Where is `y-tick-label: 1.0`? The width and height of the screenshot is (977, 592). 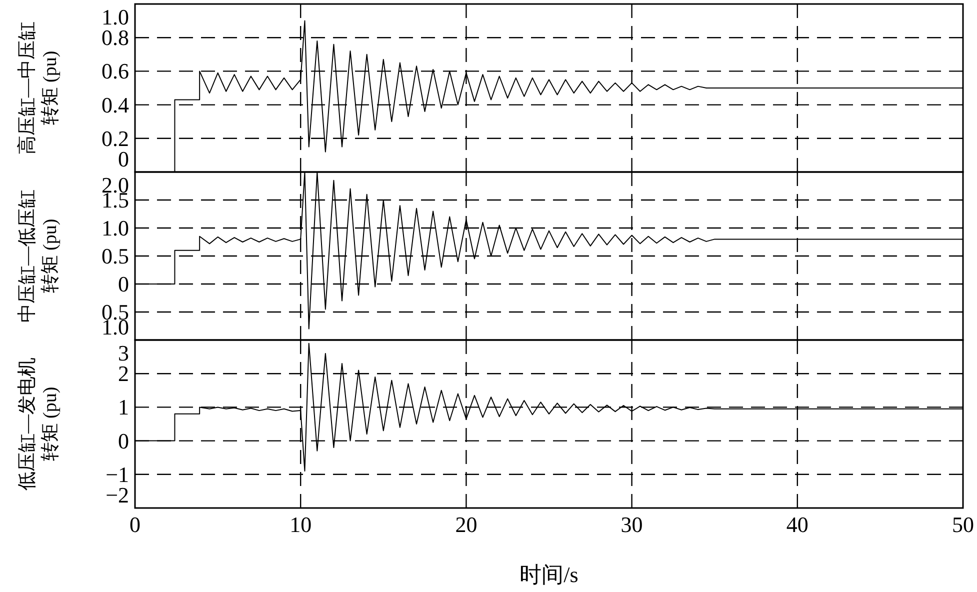 y-tick-label: 1.0 is located at coordinates (115, 228).